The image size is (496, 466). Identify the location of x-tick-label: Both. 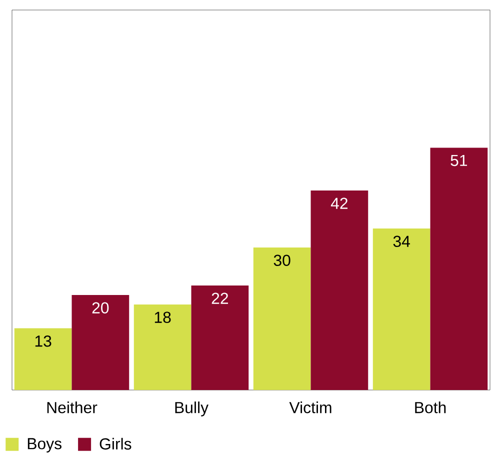
(430, 408).